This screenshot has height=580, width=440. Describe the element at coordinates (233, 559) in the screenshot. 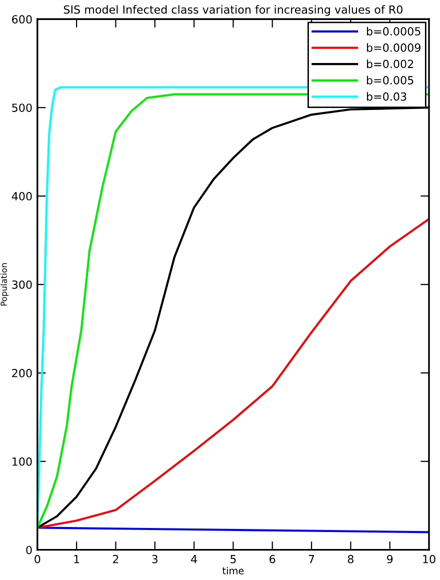

I see `x-tick-label: 5` at that location.